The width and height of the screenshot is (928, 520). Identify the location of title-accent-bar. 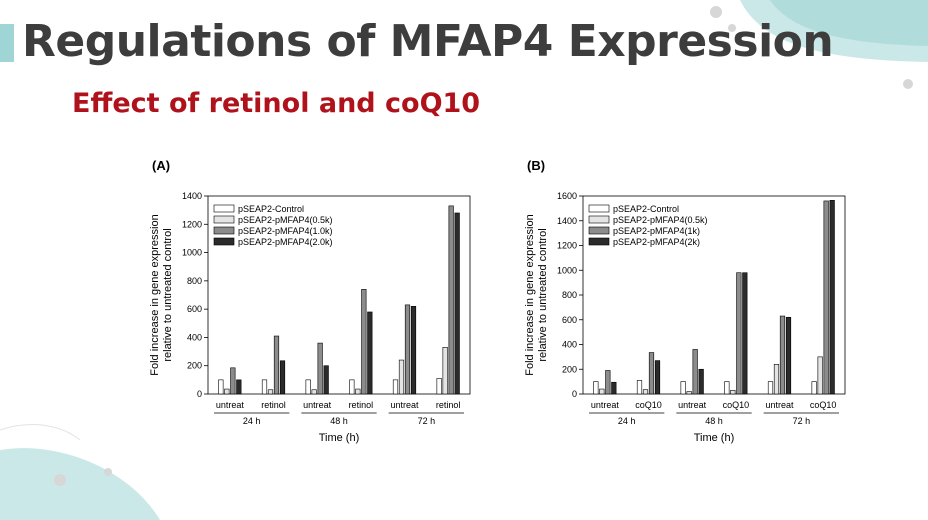
(7, 43).